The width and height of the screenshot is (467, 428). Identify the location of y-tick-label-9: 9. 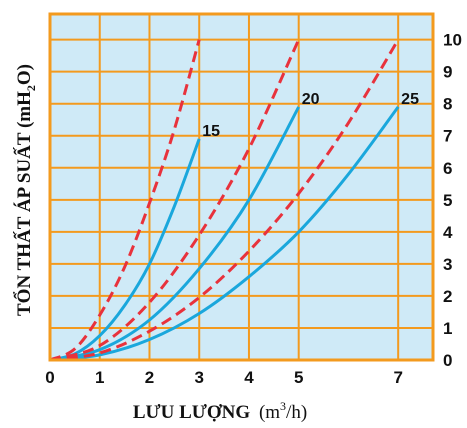
(447, 72).